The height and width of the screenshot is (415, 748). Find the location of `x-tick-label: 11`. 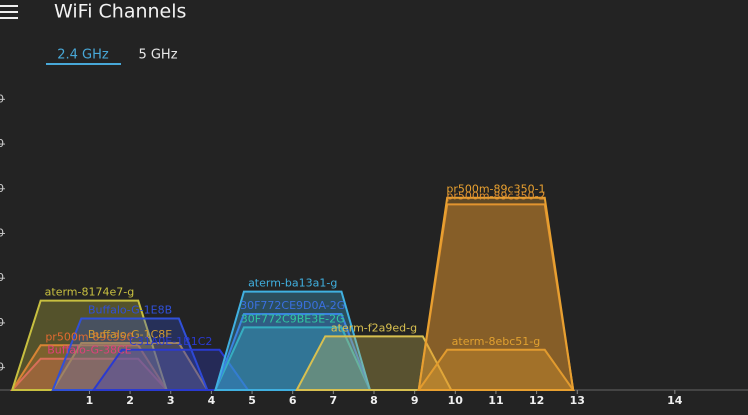

x-tick-label: 11 is located at coordinates (495, 400).